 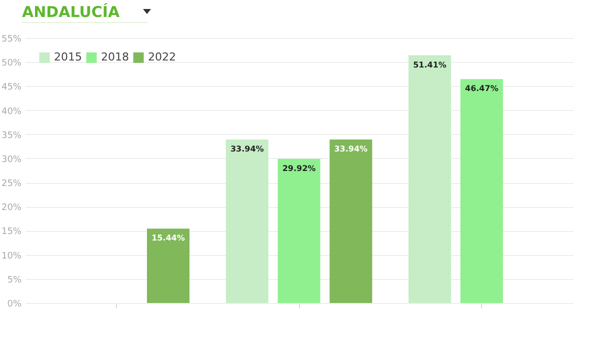 I want to click on y-tick-label: 15%, so click(x=11, y=232).